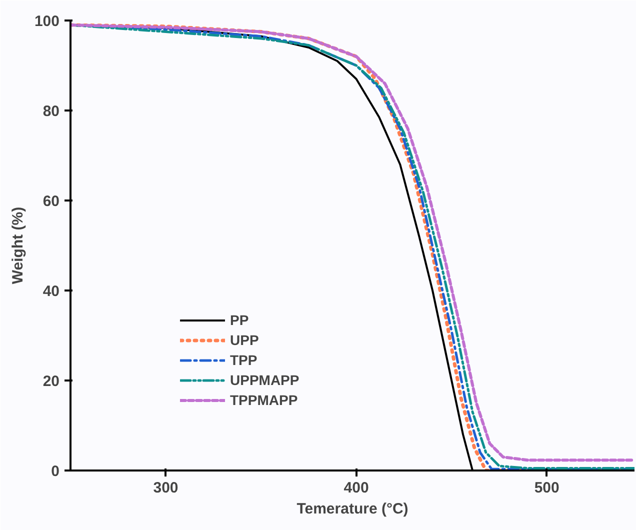  I want to click on y-axis-title: Weight (%), so click(17, 245).